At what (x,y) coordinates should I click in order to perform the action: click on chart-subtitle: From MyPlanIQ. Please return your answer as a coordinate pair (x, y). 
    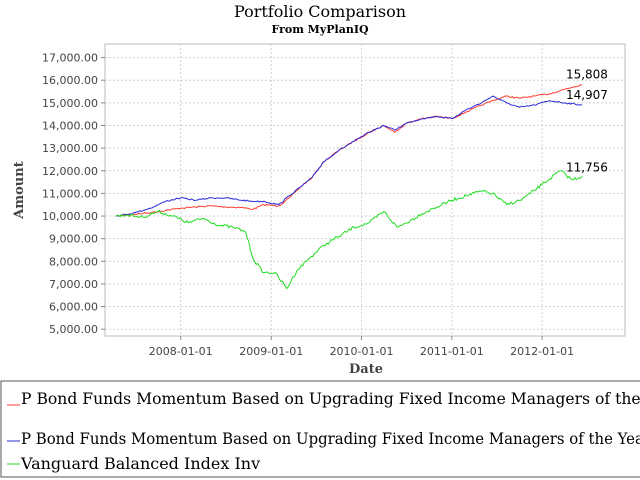
    Looking at the image, I should click on (320, 29).